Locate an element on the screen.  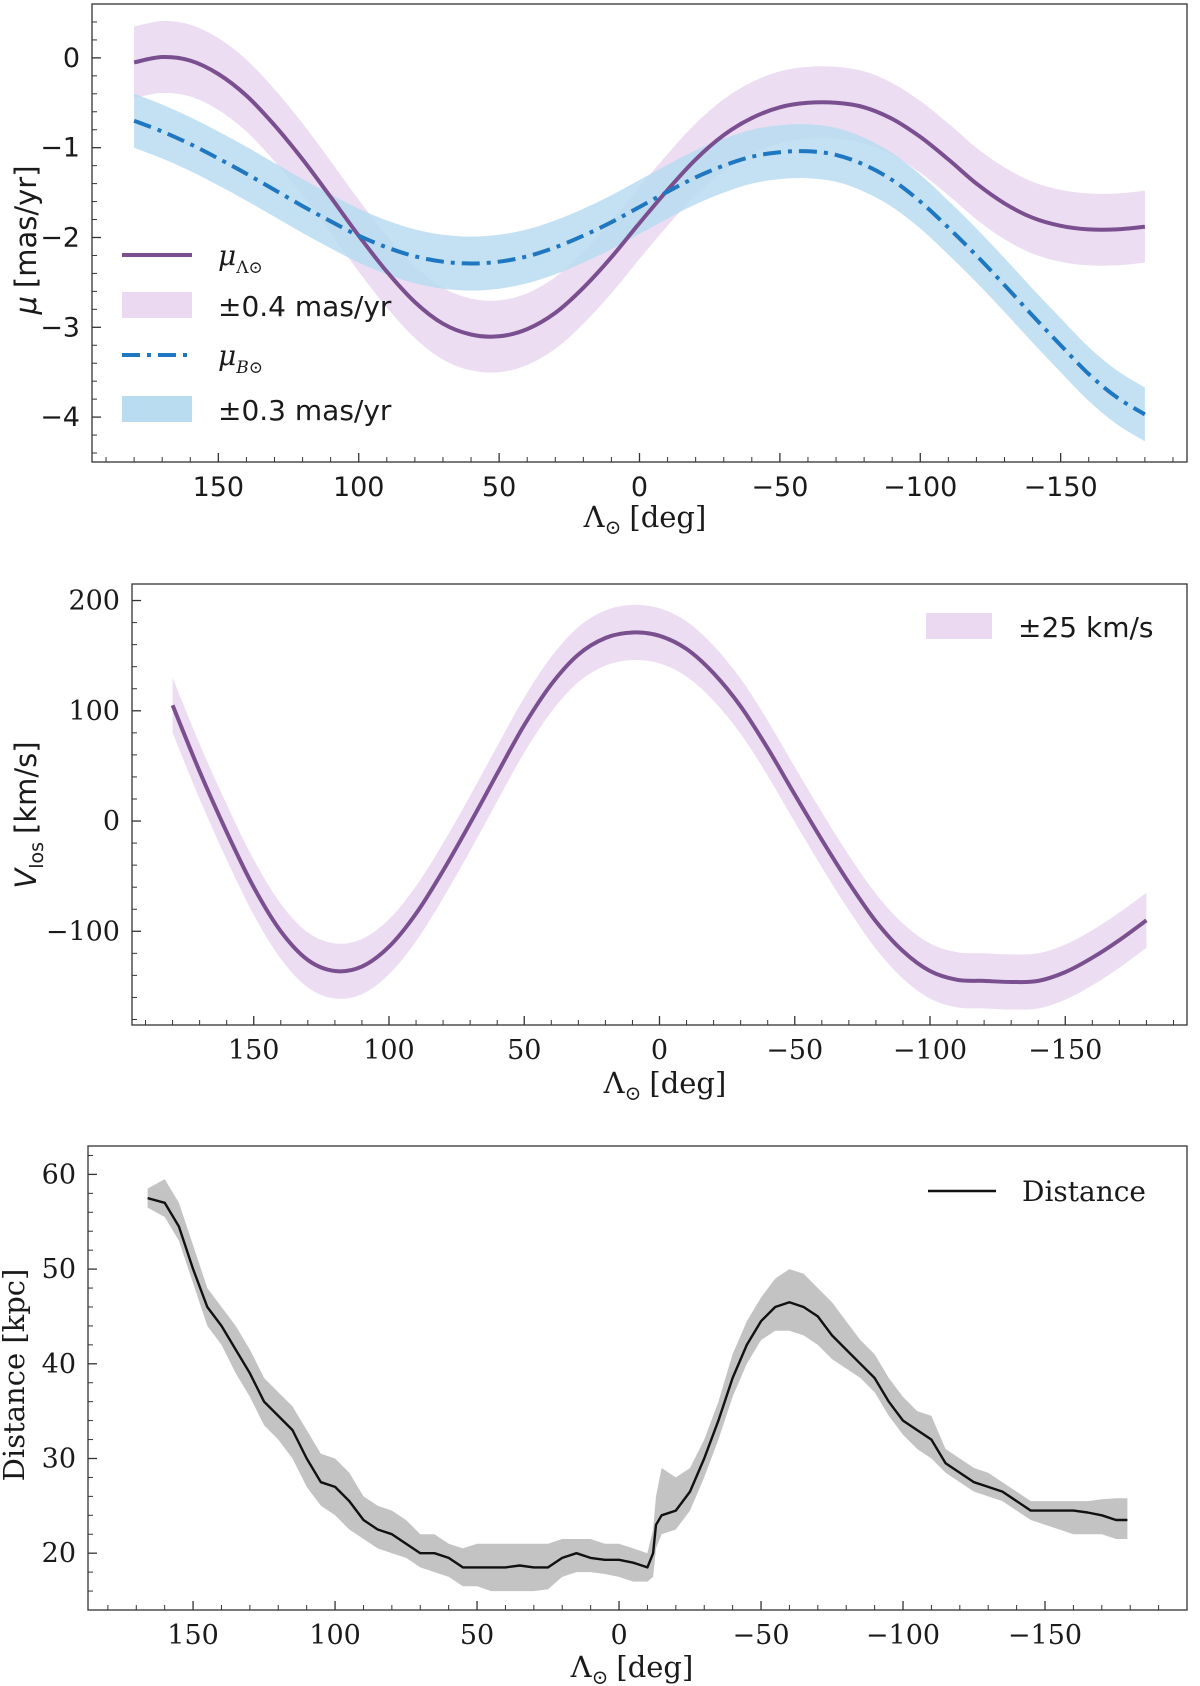
p1-xtick-label-1: 100 is located at coordinates (359, 487).